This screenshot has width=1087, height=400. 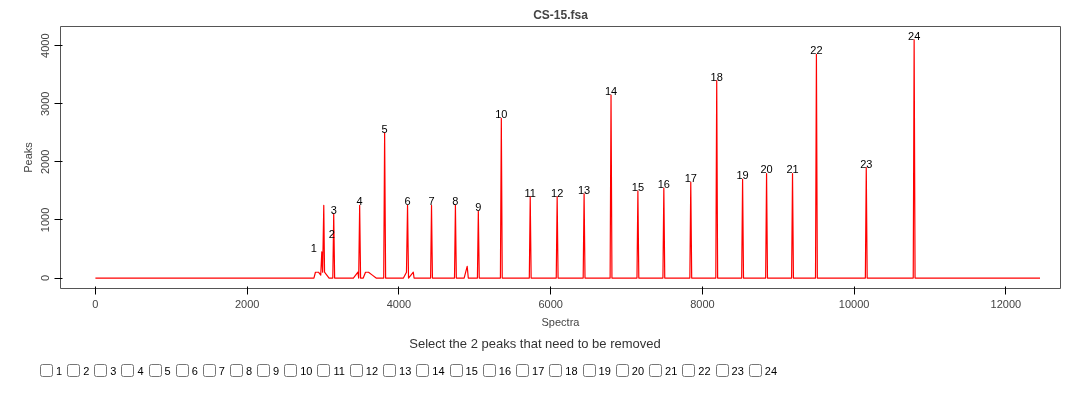 I want to click on chart-title: CS-15.fsa, so click(x=561, y=14).